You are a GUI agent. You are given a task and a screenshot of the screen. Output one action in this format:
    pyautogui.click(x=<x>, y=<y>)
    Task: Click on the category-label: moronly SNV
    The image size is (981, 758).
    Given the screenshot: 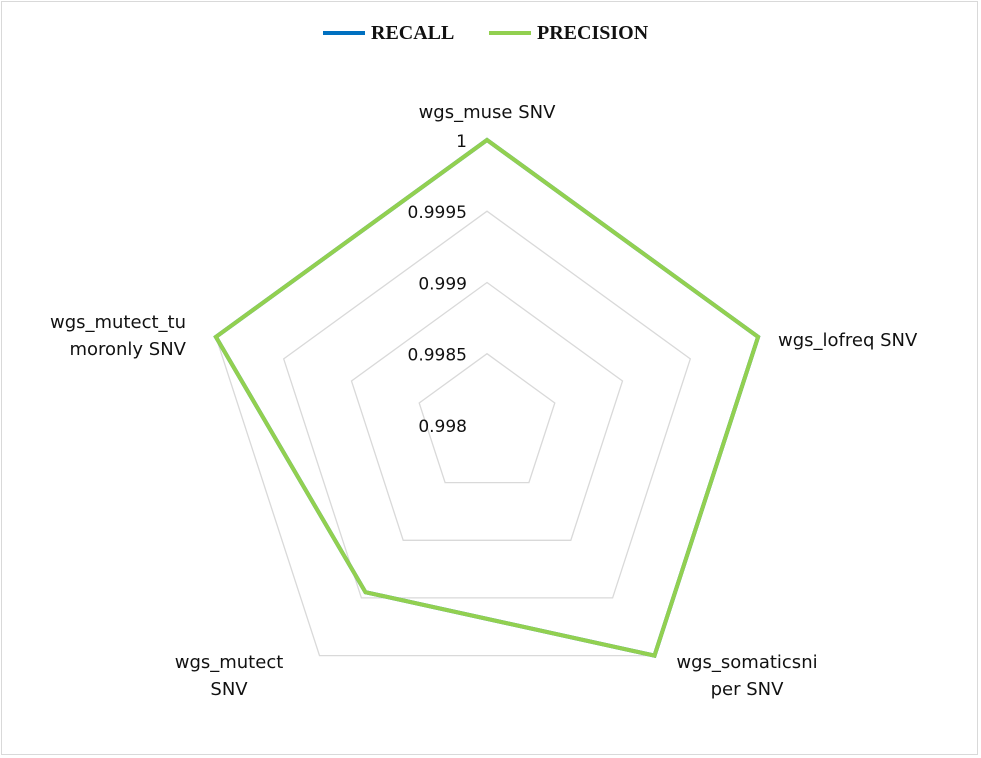 What is the action you would take?
    pyautogui.click(x=127, y=349)
    